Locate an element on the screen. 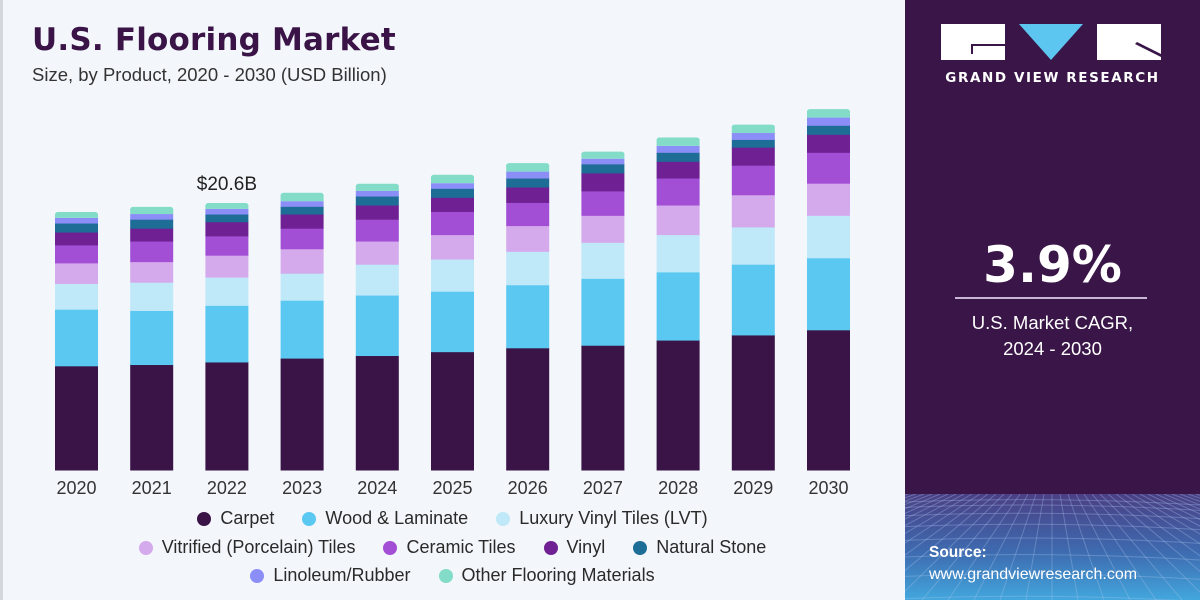 This screenshot has width=1200, height=600. bar-segment-linoleum-rubber-2023 is located at coordinates (302, 204).